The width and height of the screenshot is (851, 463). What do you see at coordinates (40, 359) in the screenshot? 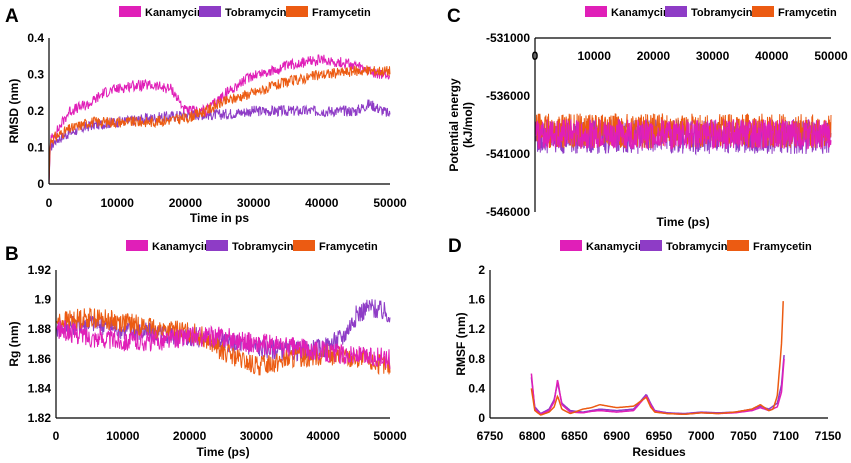
I see `y-tick-1-86: 1.86` at bounding box center [40, 359].